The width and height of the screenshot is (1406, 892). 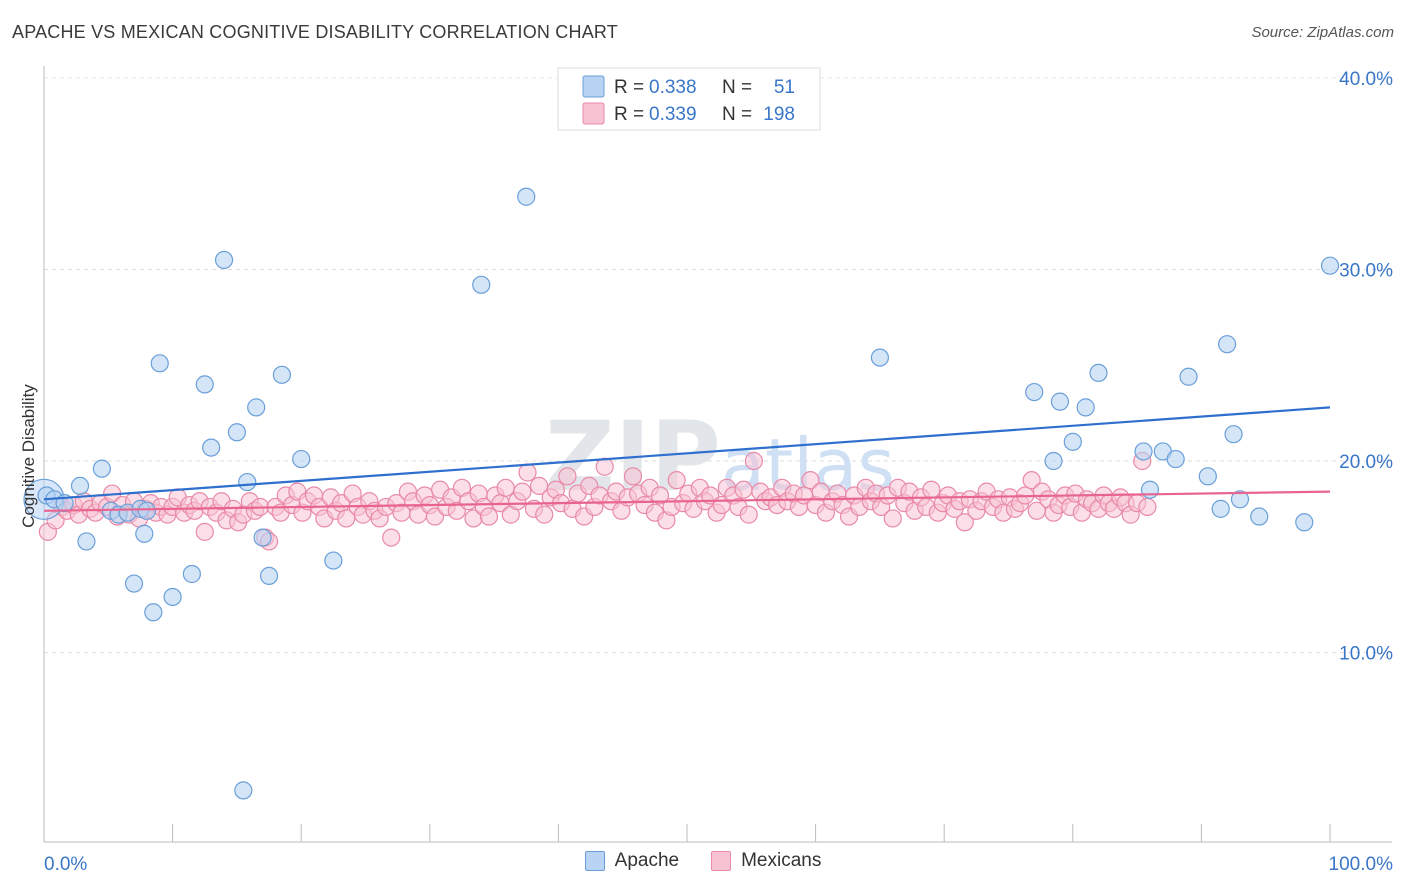 What do you see at coordinates (721, 861) in the screenshot?
I see `legend-swatch-mexicans` at bounding box center [721, 861].